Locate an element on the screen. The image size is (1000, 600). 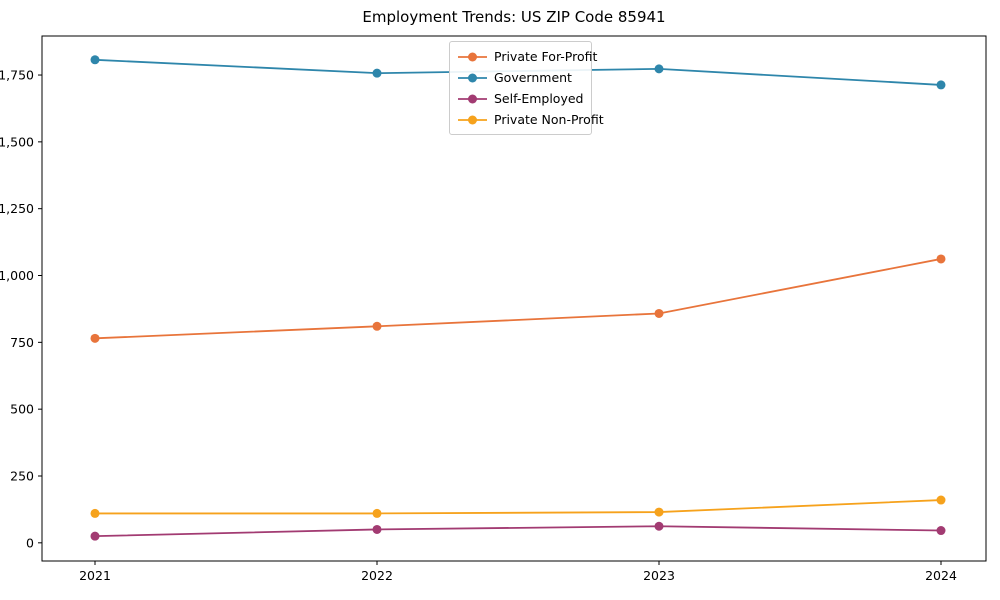
legend-label: Private For-Profit is located at coordinates (546, 56).